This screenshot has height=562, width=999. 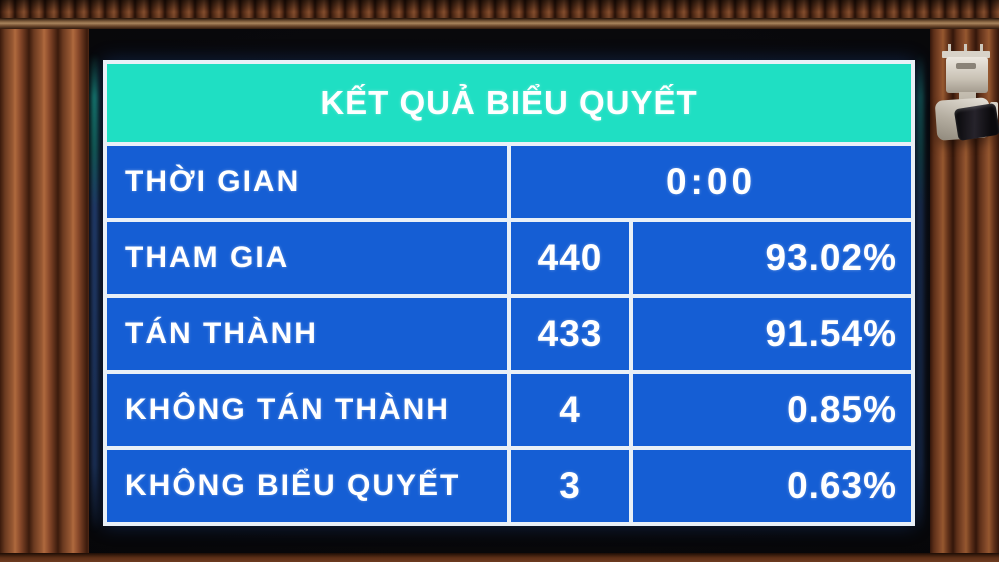 I want to click on row-participate-percent: 93.02%, so click(x=772, y=258).